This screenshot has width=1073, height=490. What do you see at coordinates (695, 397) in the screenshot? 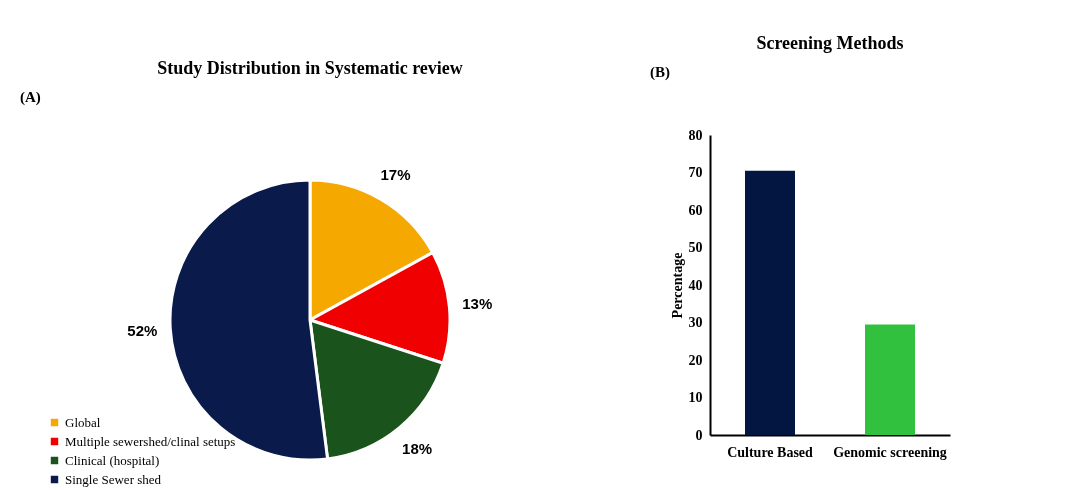
I see `y-tick-label: 10` at bounding box center [695, 397].